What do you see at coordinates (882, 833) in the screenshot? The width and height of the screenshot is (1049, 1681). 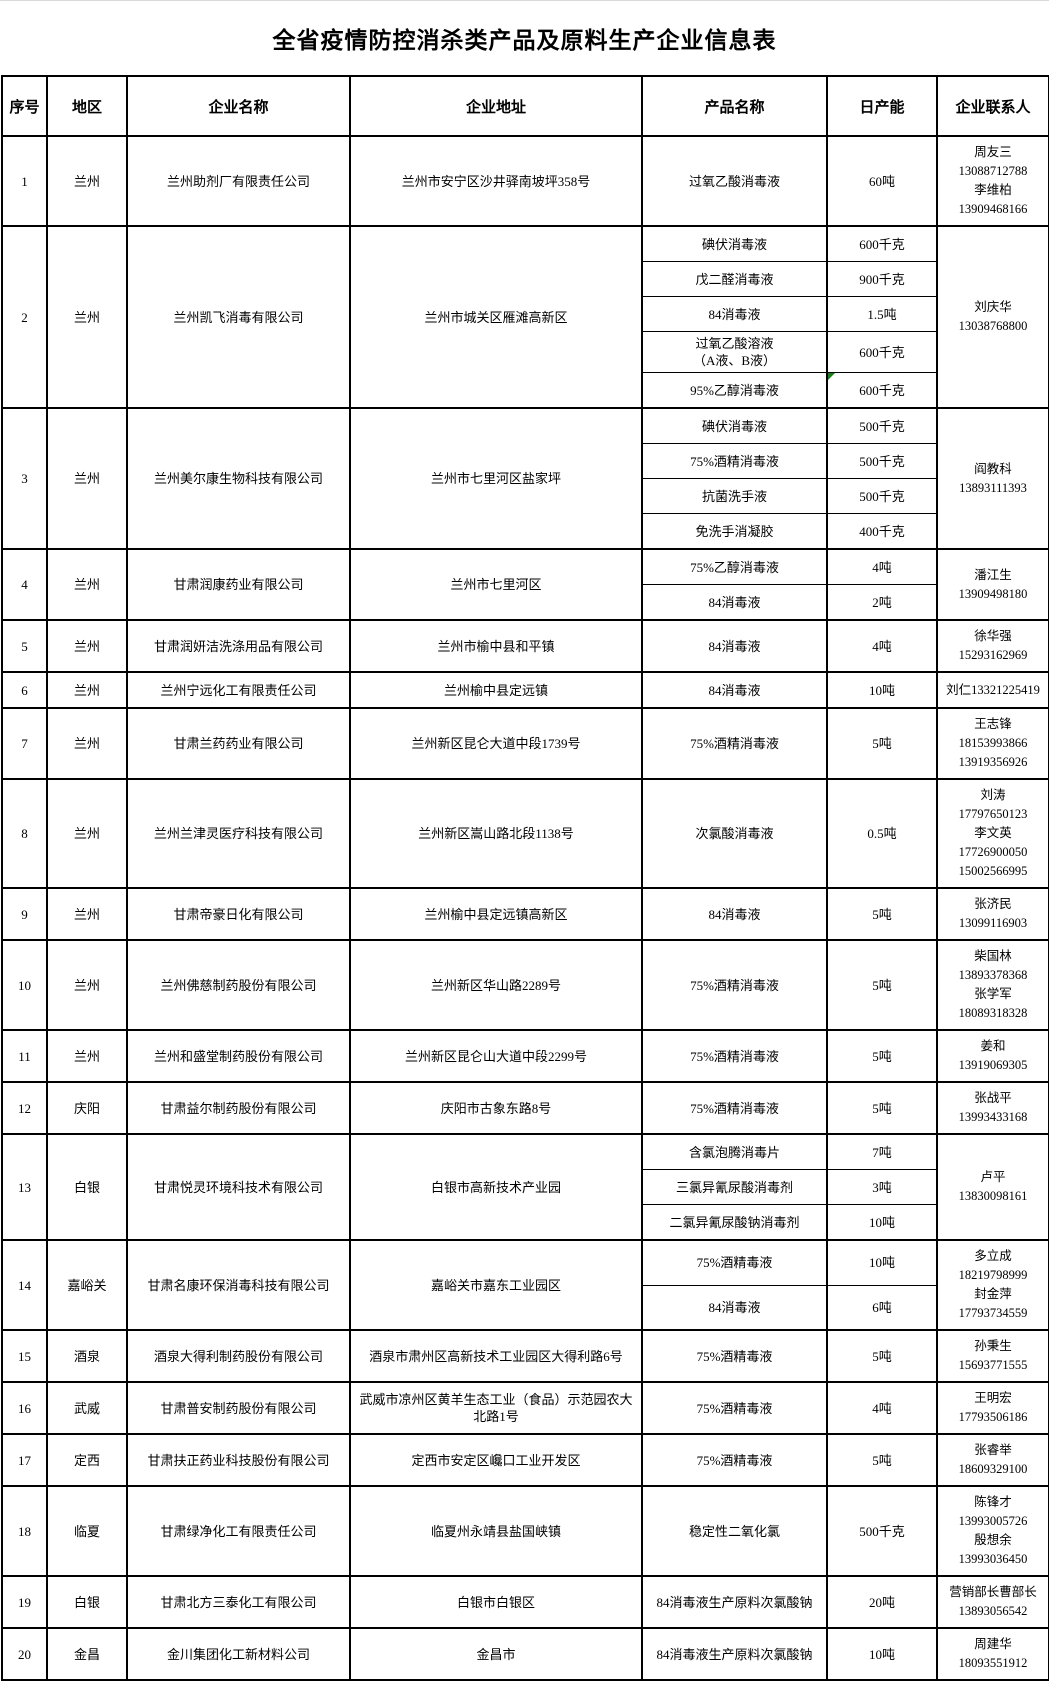 I see `cell-daily-capacity: 0.5吨` at bounding box center [882, 833].